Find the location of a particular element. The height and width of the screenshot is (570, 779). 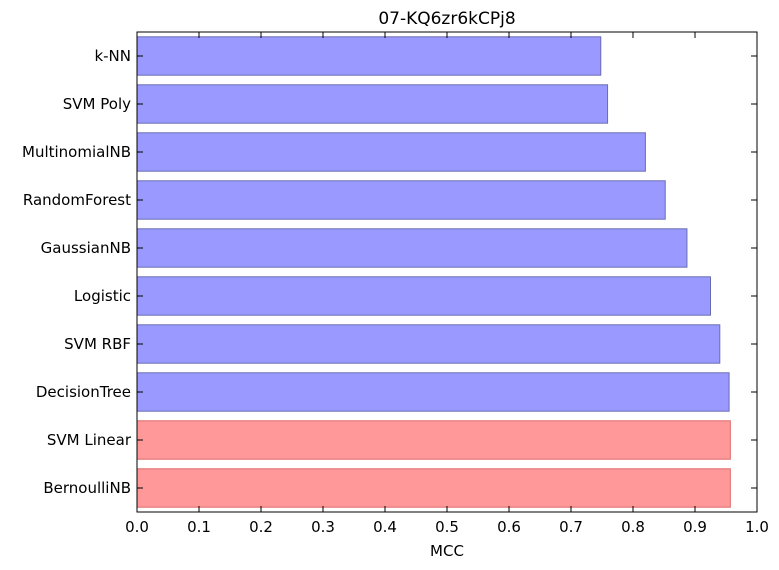

y-tick-label: GaussianNB is located at coordinates (86, 248).